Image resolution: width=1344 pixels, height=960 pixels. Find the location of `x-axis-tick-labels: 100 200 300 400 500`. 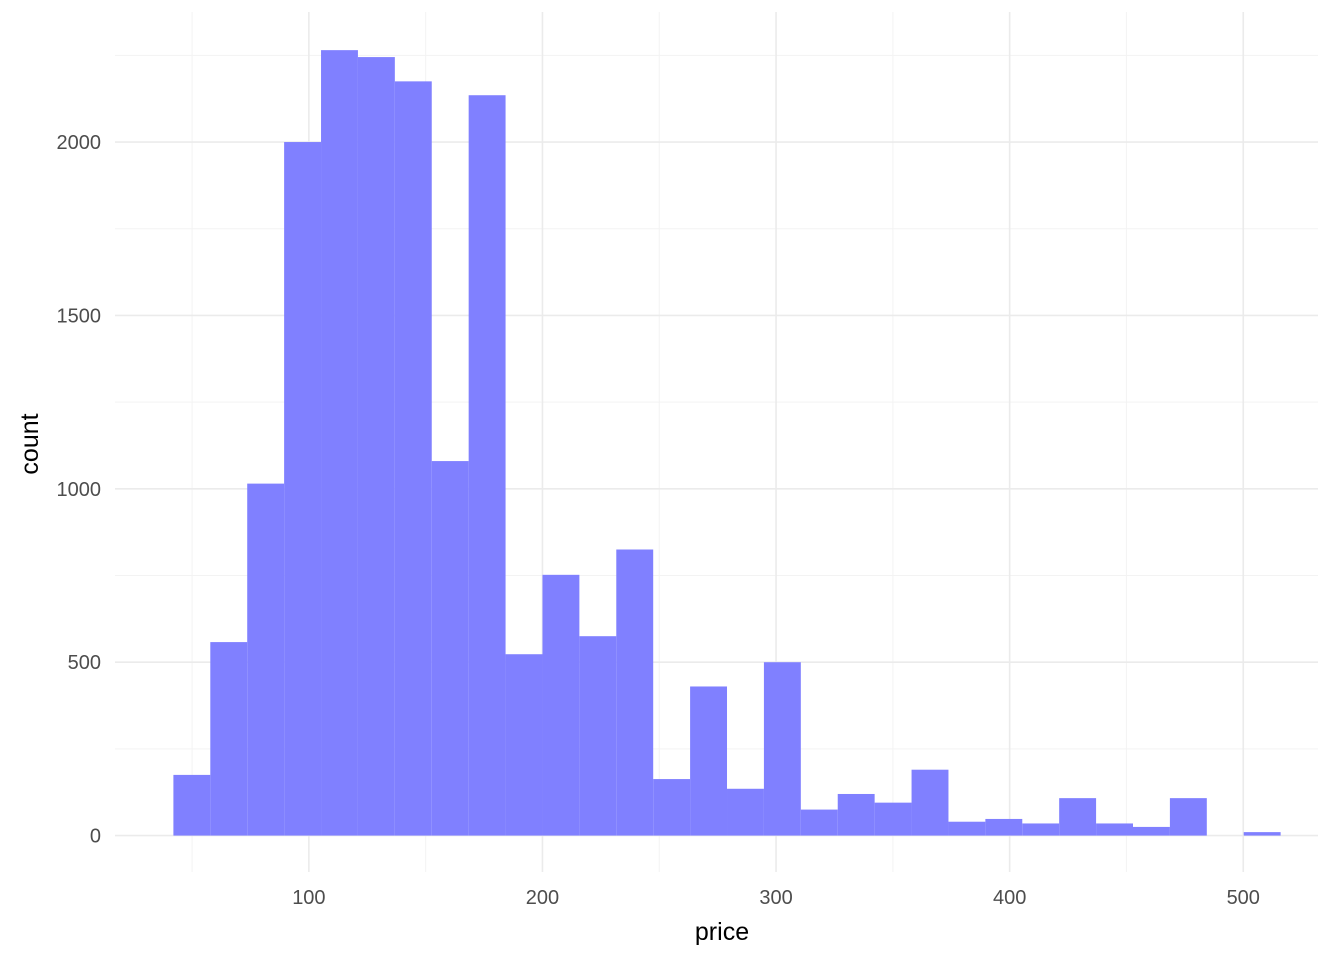

x-axis-tick-labels: 100 200 300 400 500 is located at coordinates (776, 898).